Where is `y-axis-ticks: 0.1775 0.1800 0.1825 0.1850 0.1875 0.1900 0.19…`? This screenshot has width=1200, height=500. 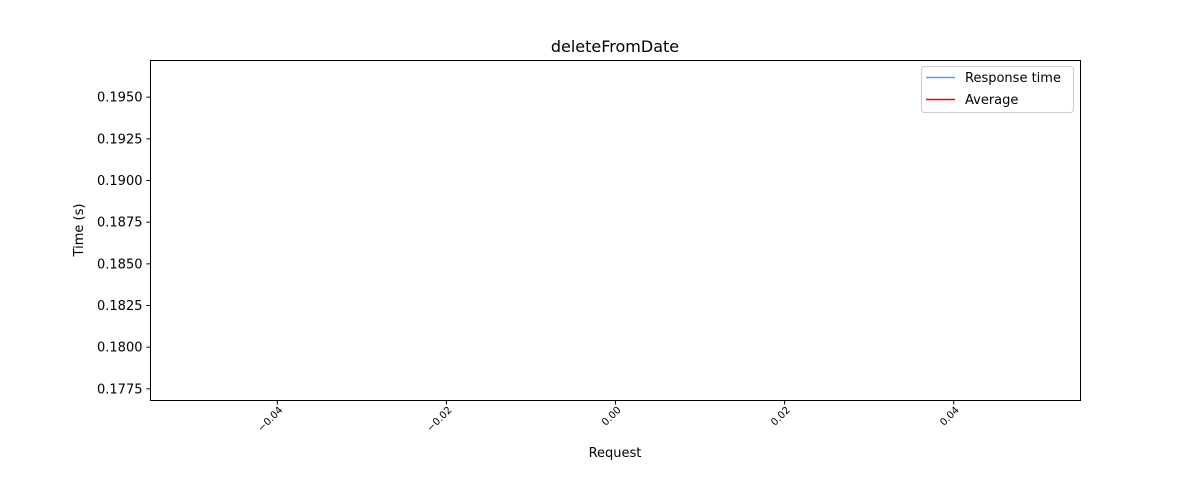
y-axis-ticks: 0.1775 0.1800 0.1825 0.1850 0.1875 0.1900 0.19… is located at coordinates (124, 244).